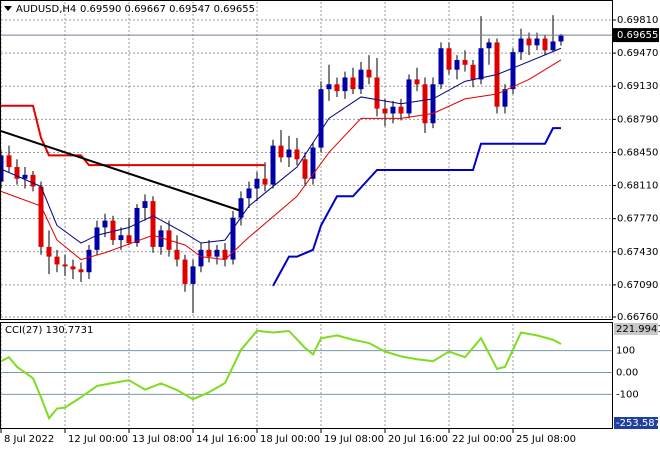 The width and height of the screenshot is (660, 450). Describe the element at coordinates (418, 439) in the screenshot. I see `x-tick-label: 20 Jul 16:00` at that location.